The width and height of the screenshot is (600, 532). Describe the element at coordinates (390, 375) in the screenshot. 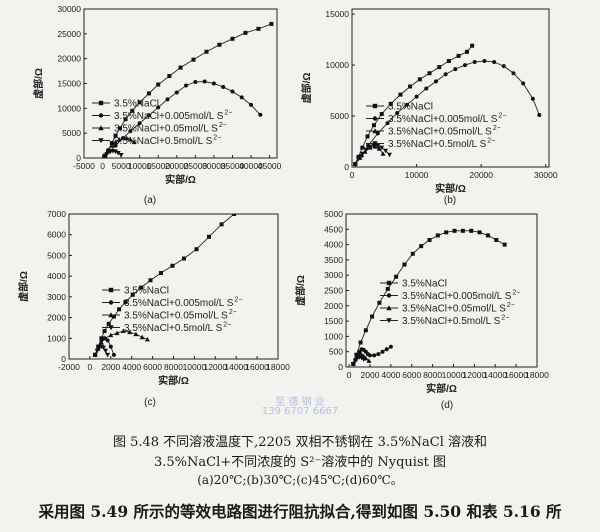

I see `x-tick-label: 4000` at that location.